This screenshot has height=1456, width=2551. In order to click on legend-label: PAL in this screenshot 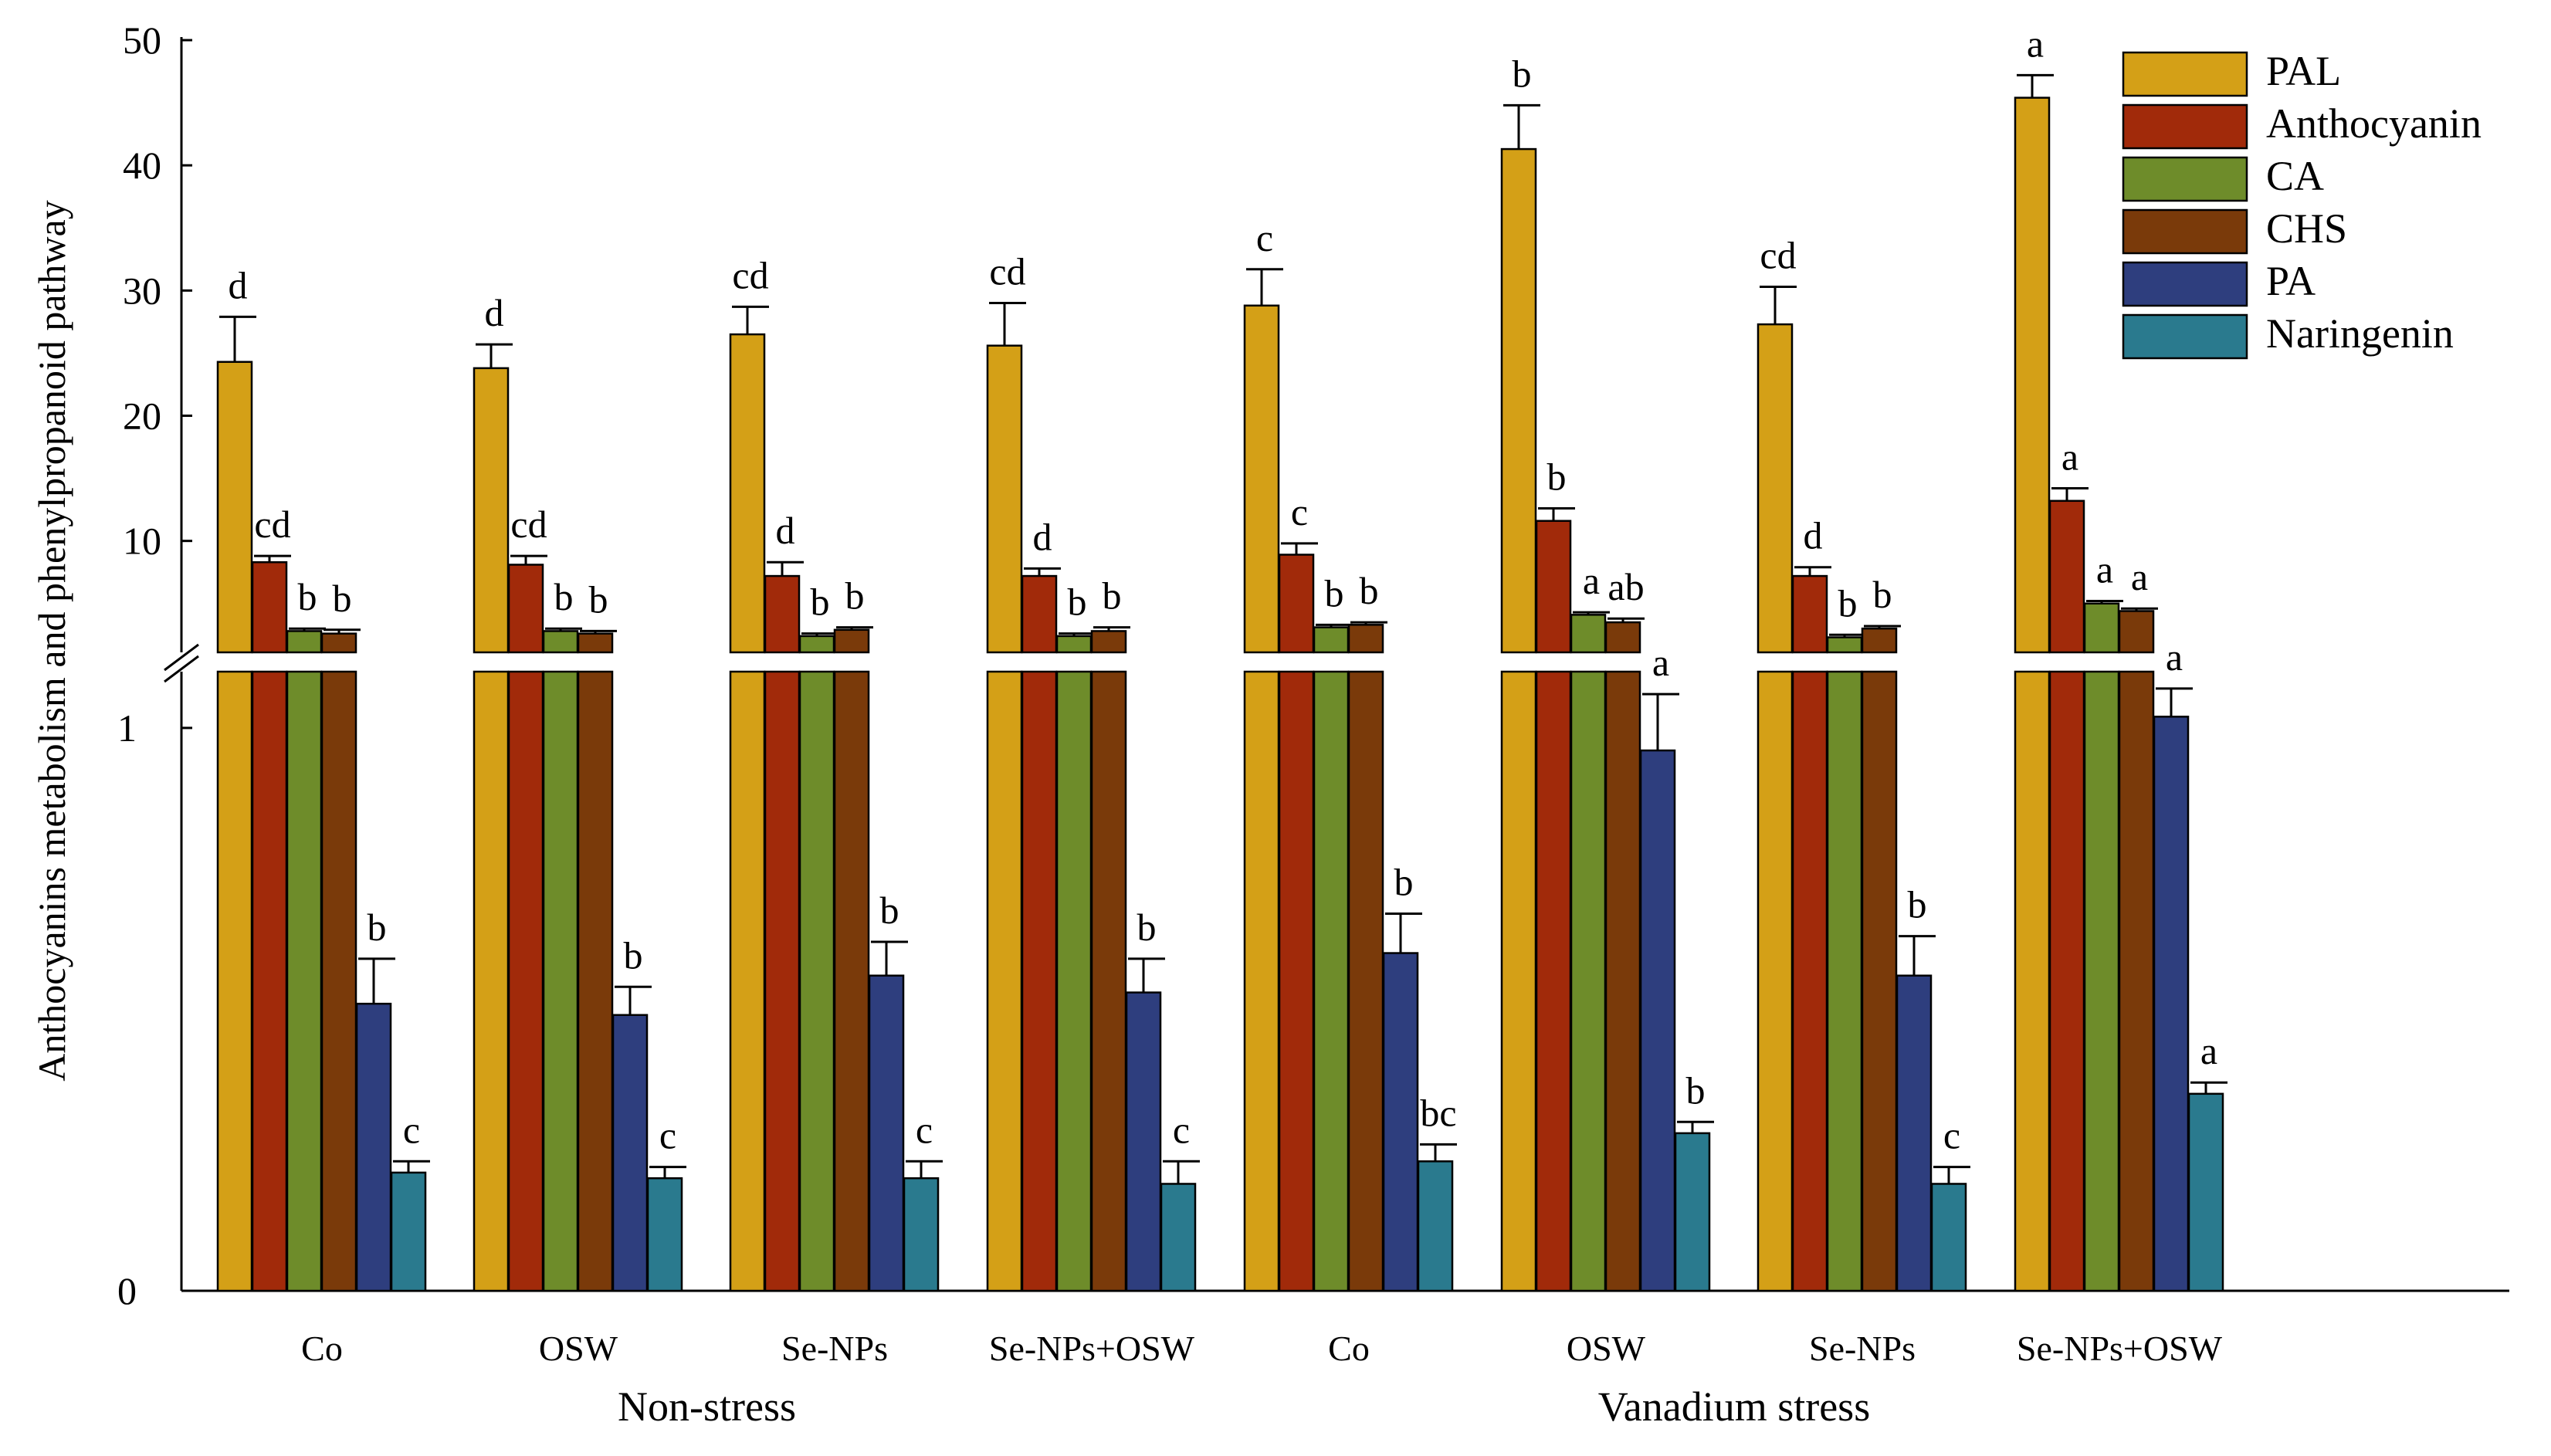, I will do `click(2303, 71)`.